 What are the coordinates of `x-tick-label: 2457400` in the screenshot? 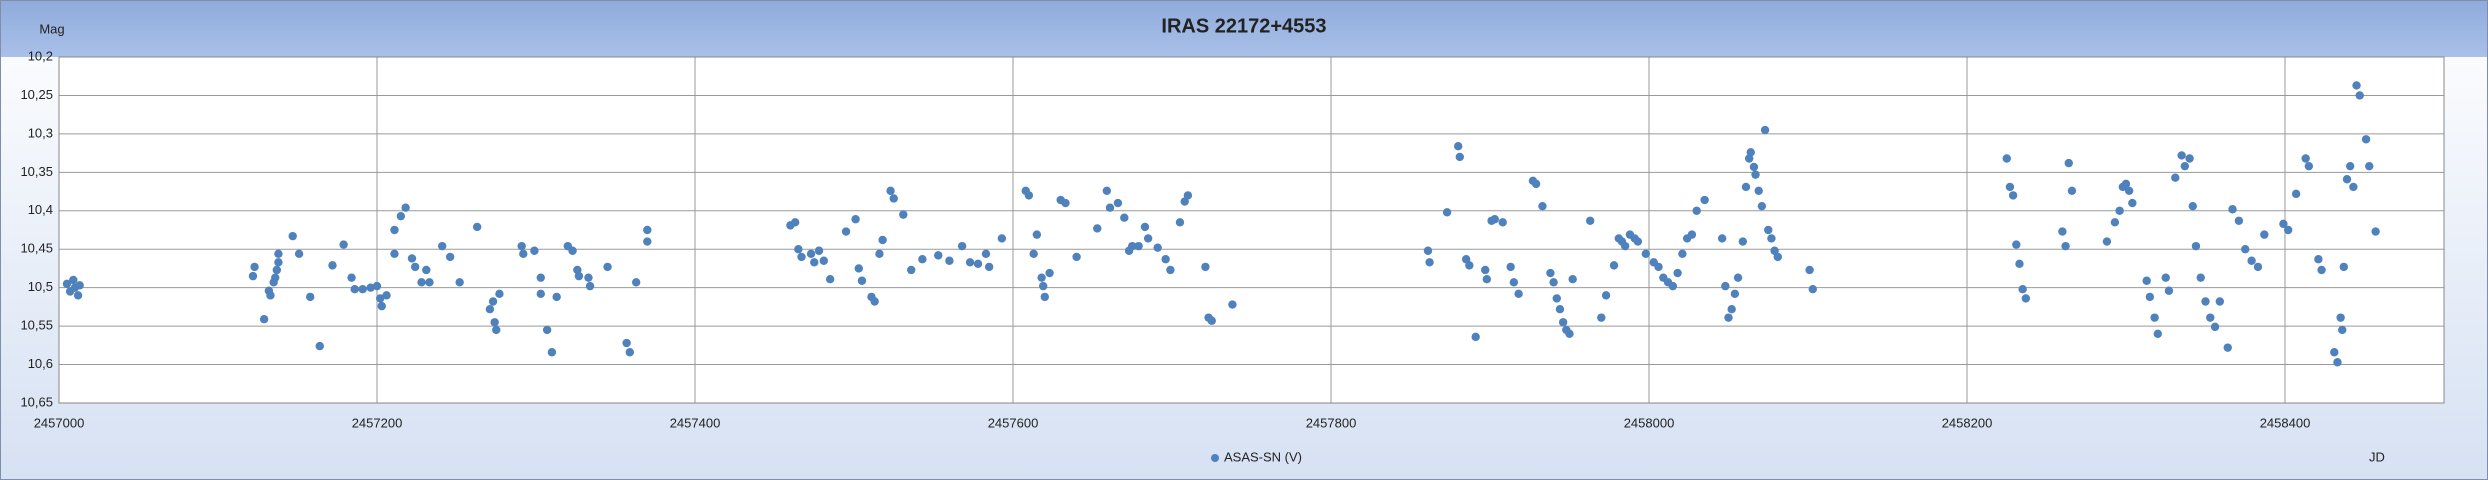 It's located at (695, 422).